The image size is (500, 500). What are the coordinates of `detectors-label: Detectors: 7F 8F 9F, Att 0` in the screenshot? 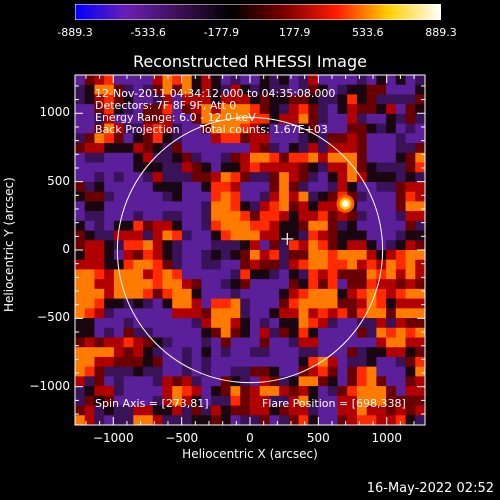 It's located at (166, 105).